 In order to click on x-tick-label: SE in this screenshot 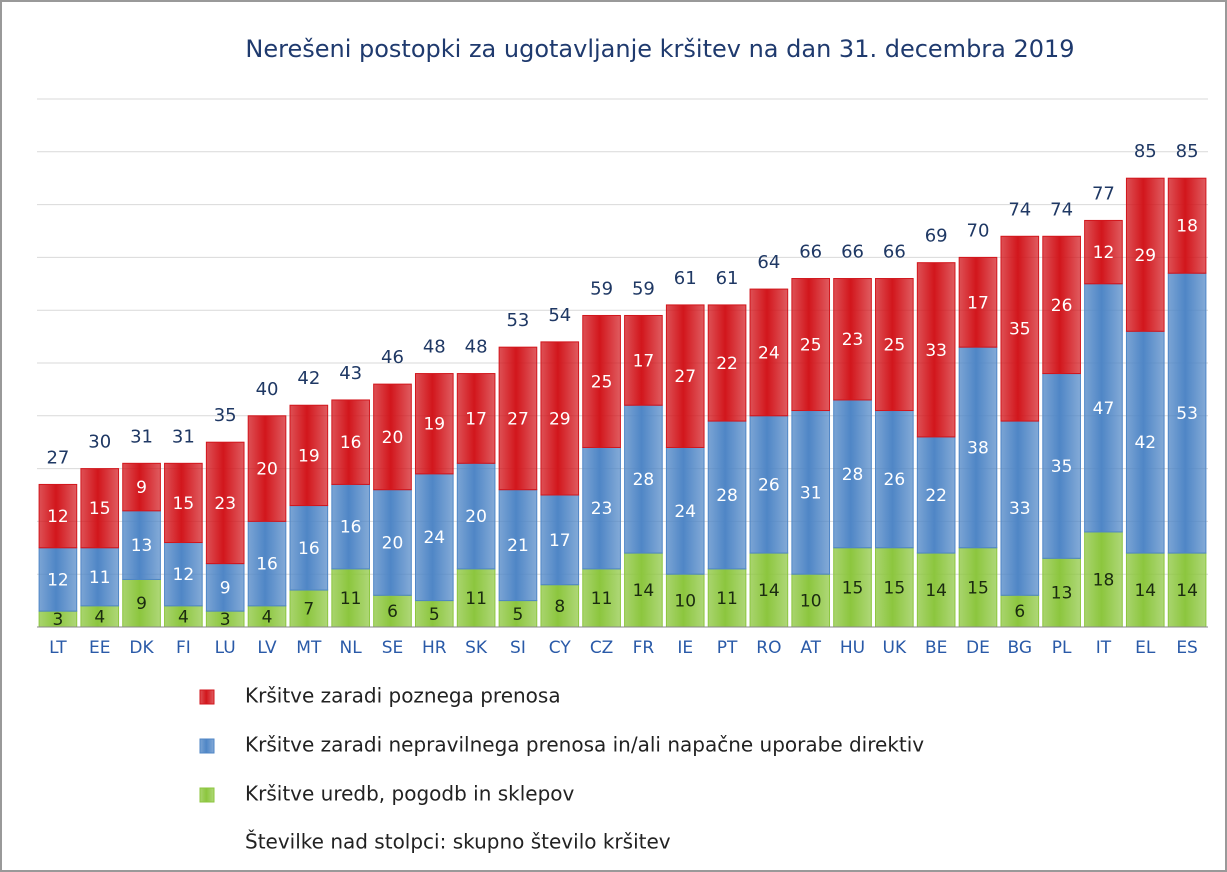, I will do `click(393, 648)`.